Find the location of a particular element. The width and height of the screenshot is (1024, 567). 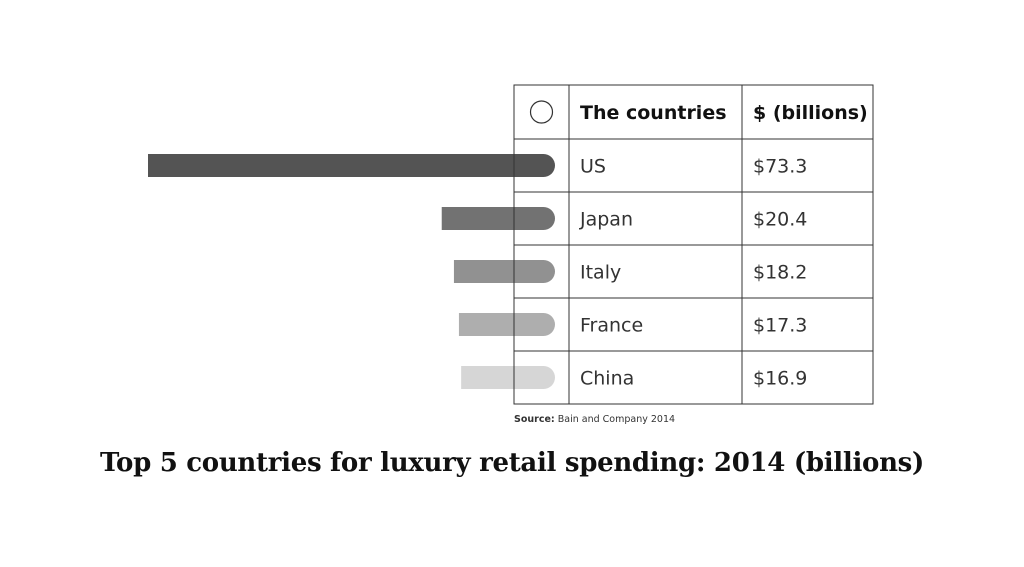

header-value: $ (billions) is located at coordinates (810, 113).